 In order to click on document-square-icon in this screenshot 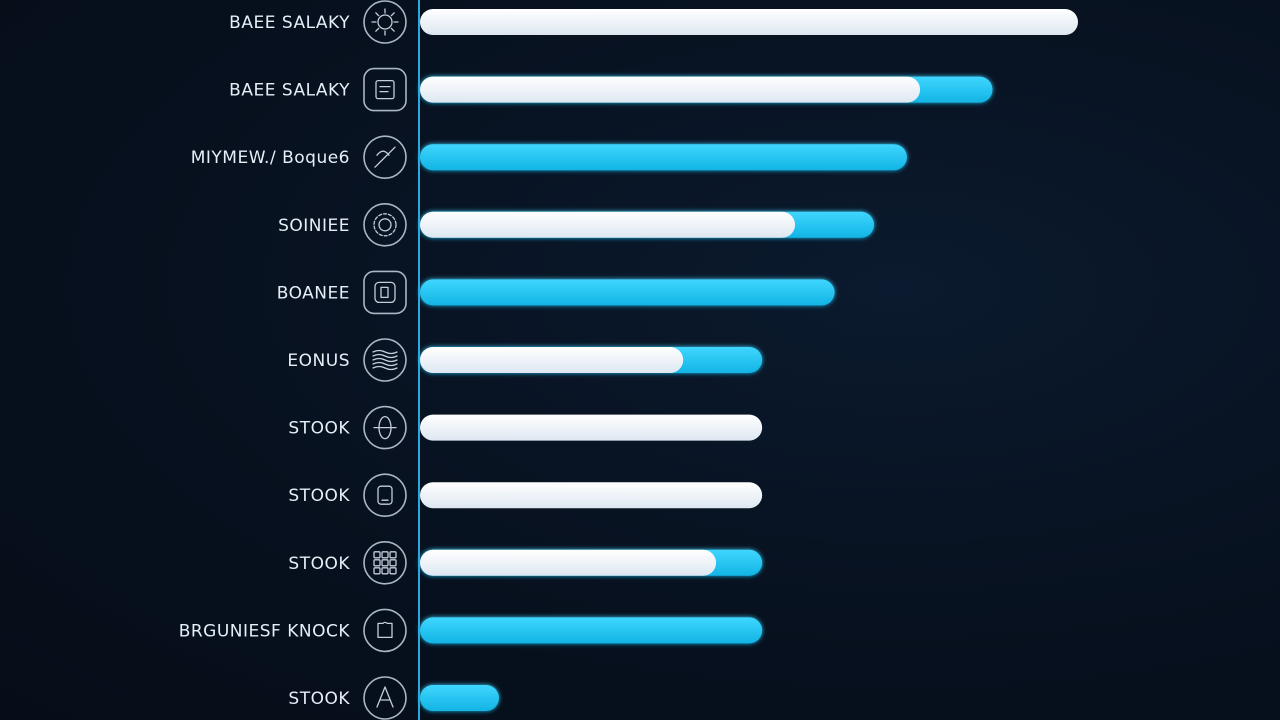, I will do `click(385, 292)`.